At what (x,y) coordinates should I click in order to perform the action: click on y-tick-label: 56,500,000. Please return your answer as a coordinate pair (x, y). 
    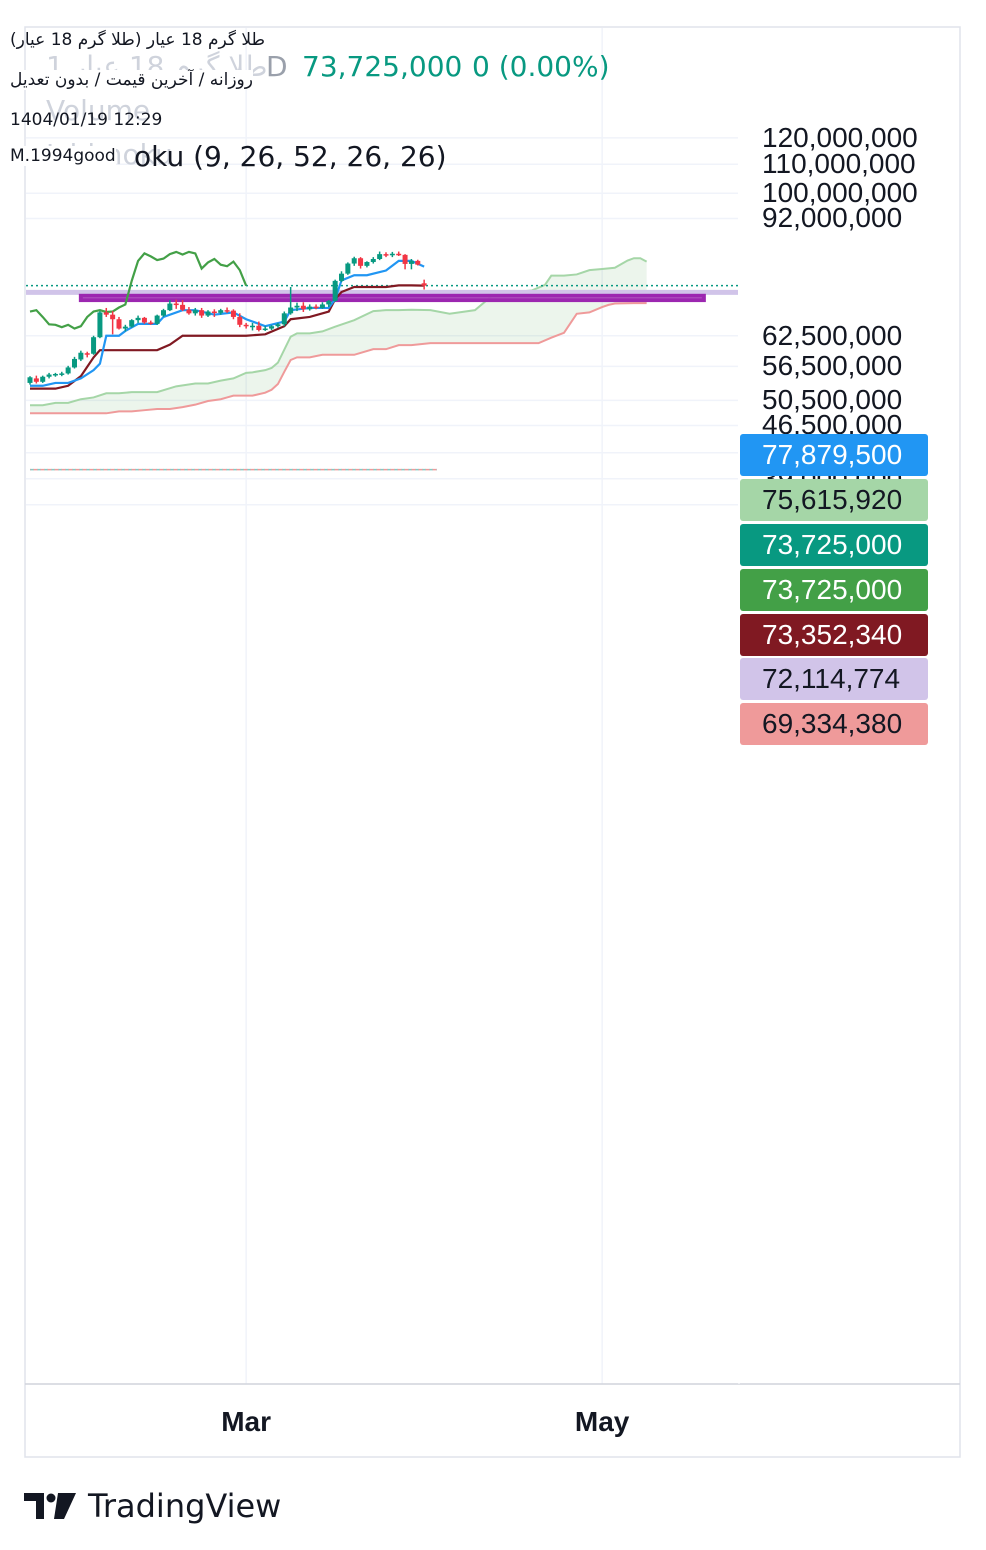
    Looking at the image, I should click on (832, 366).